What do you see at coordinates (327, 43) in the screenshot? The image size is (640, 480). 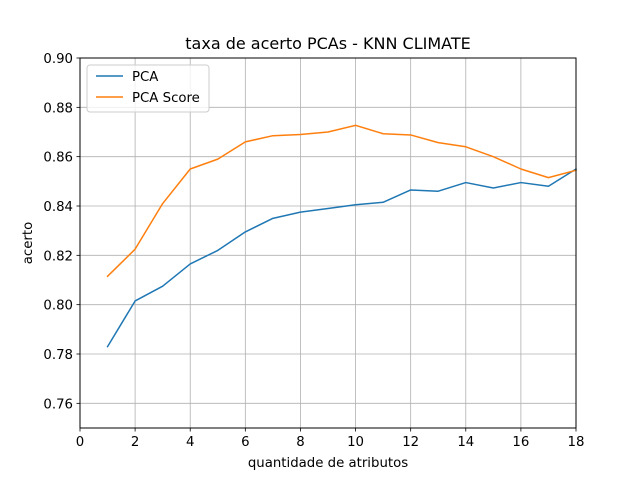 I see `chart-title: taxa de acerto PCAs - KNN CLIMATE` at bounding box center [327, 43].